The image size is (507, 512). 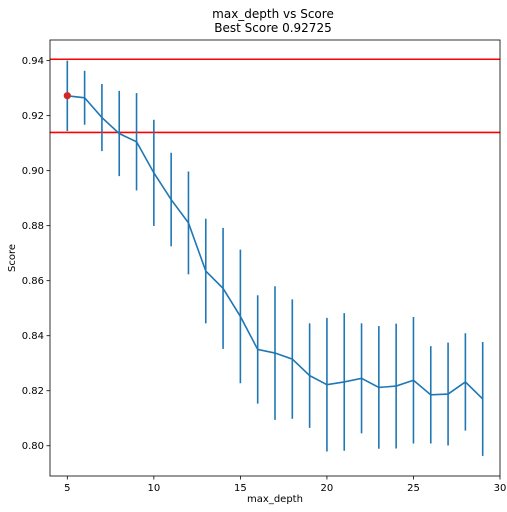 What do you see at coordinates (413, 488) in the screenshot?
I see `x-tick-label: 25` at bounding box center [413, 488].